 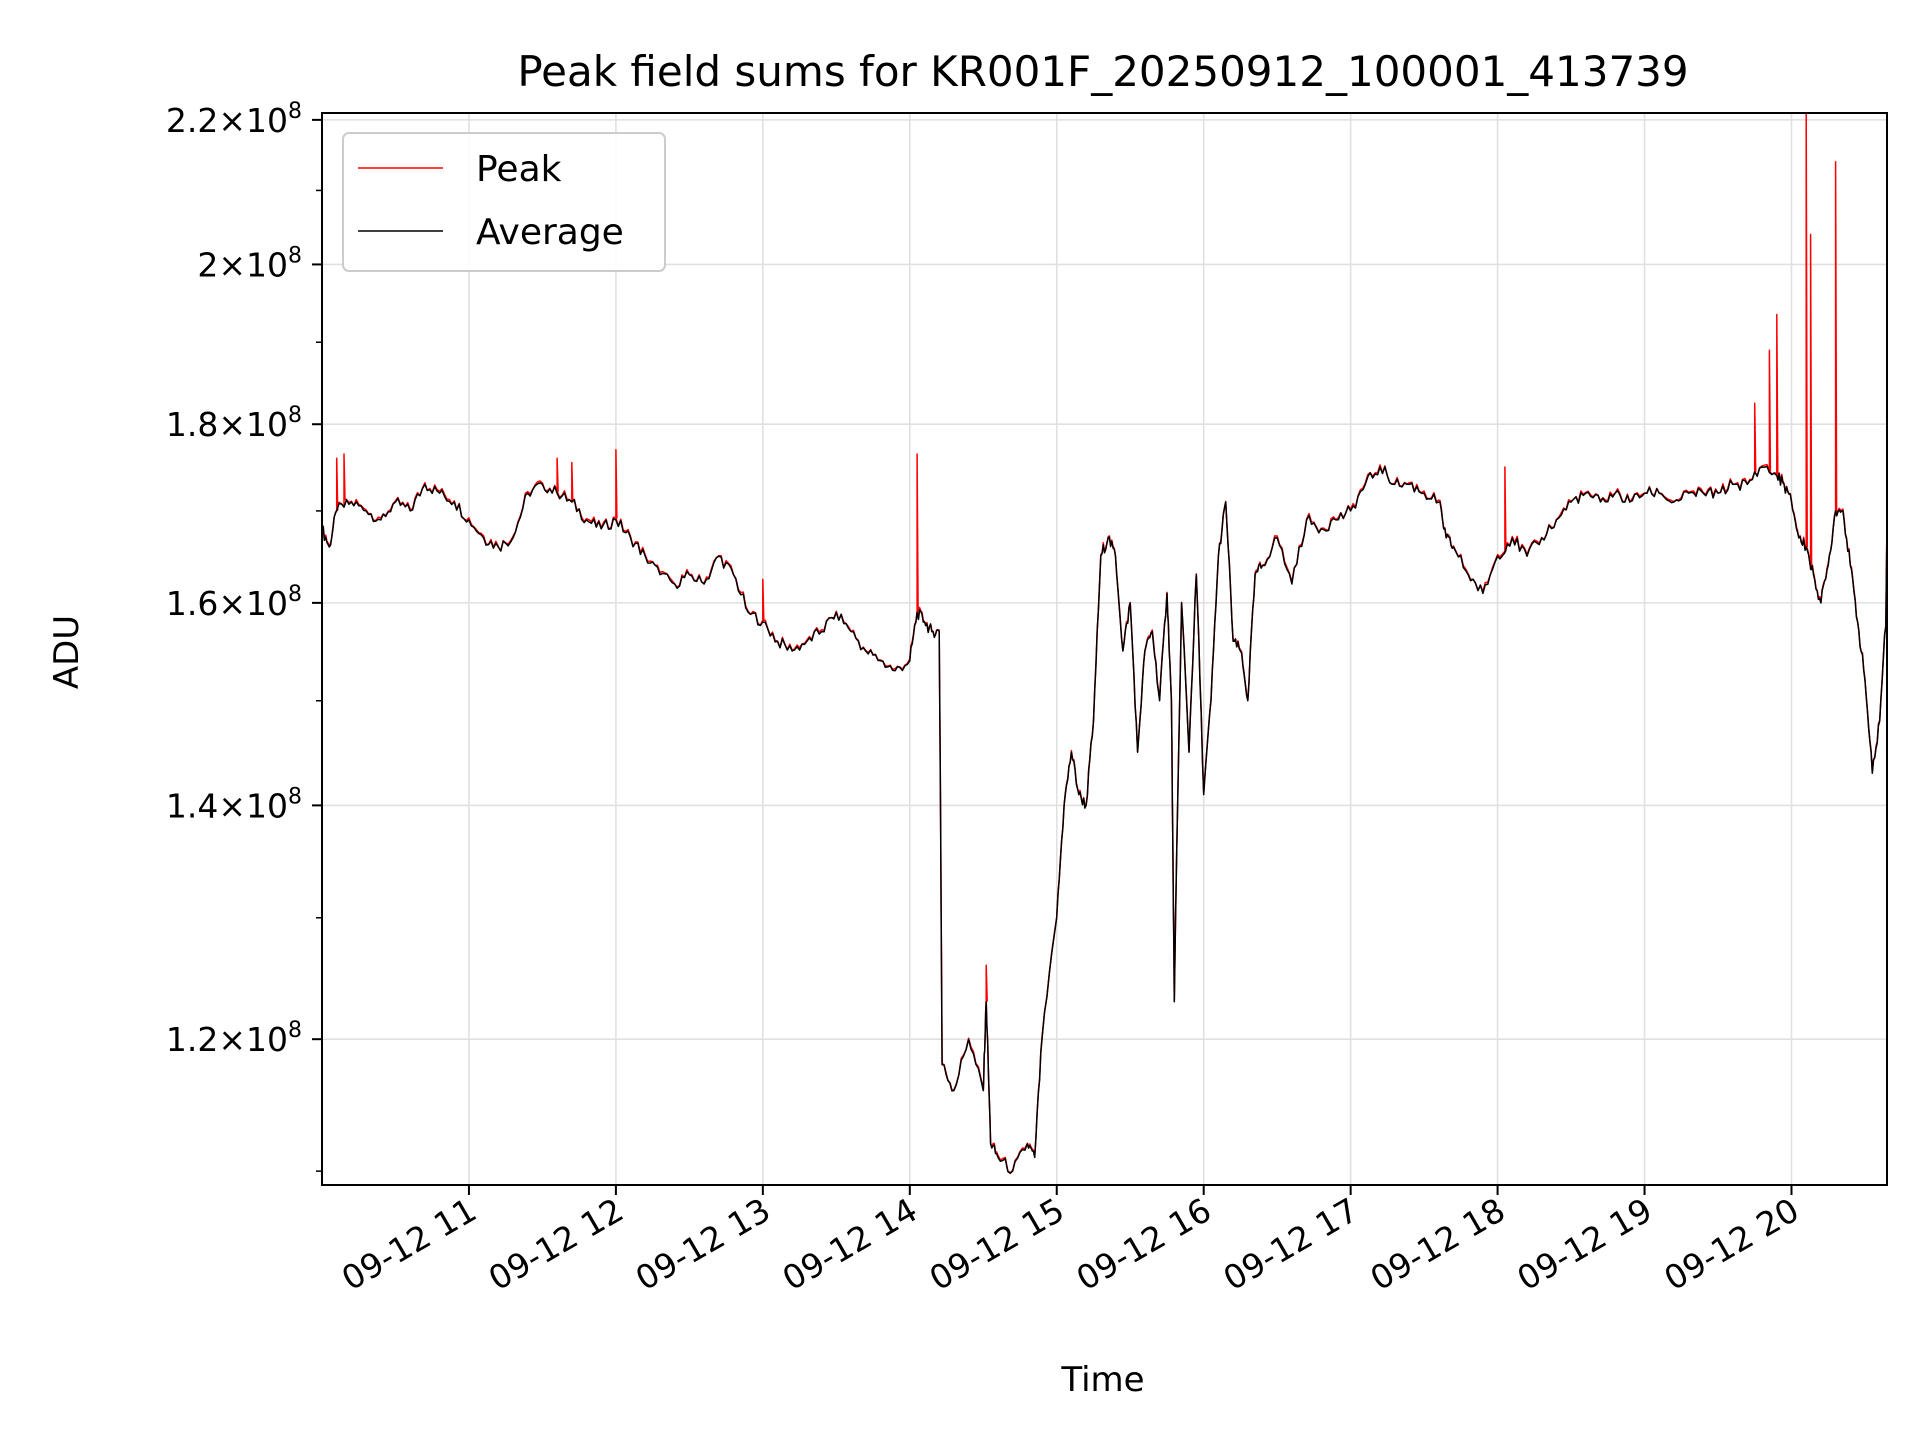 What do you see at coordinates (249, 263) in the screenshot?
I see `y-tick-label-4: 2×108` at bounding box center [249, 263].